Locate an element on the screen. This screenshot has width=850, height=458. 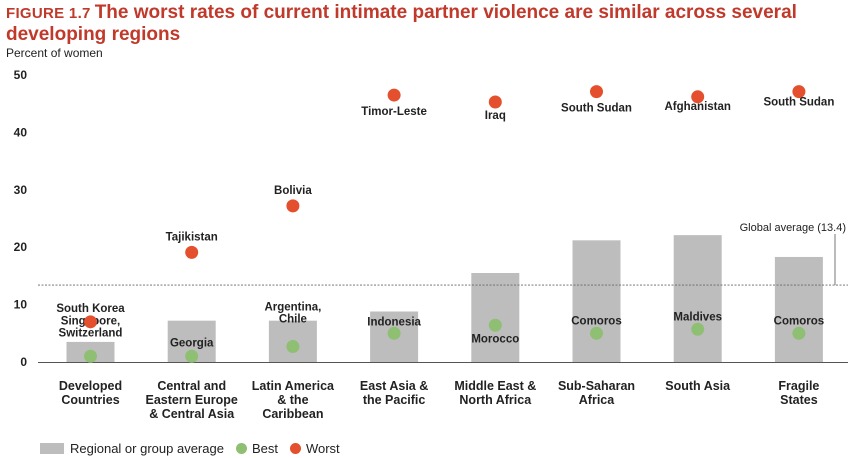
best-point-label: Maldives is located at coordinates (697, 317).